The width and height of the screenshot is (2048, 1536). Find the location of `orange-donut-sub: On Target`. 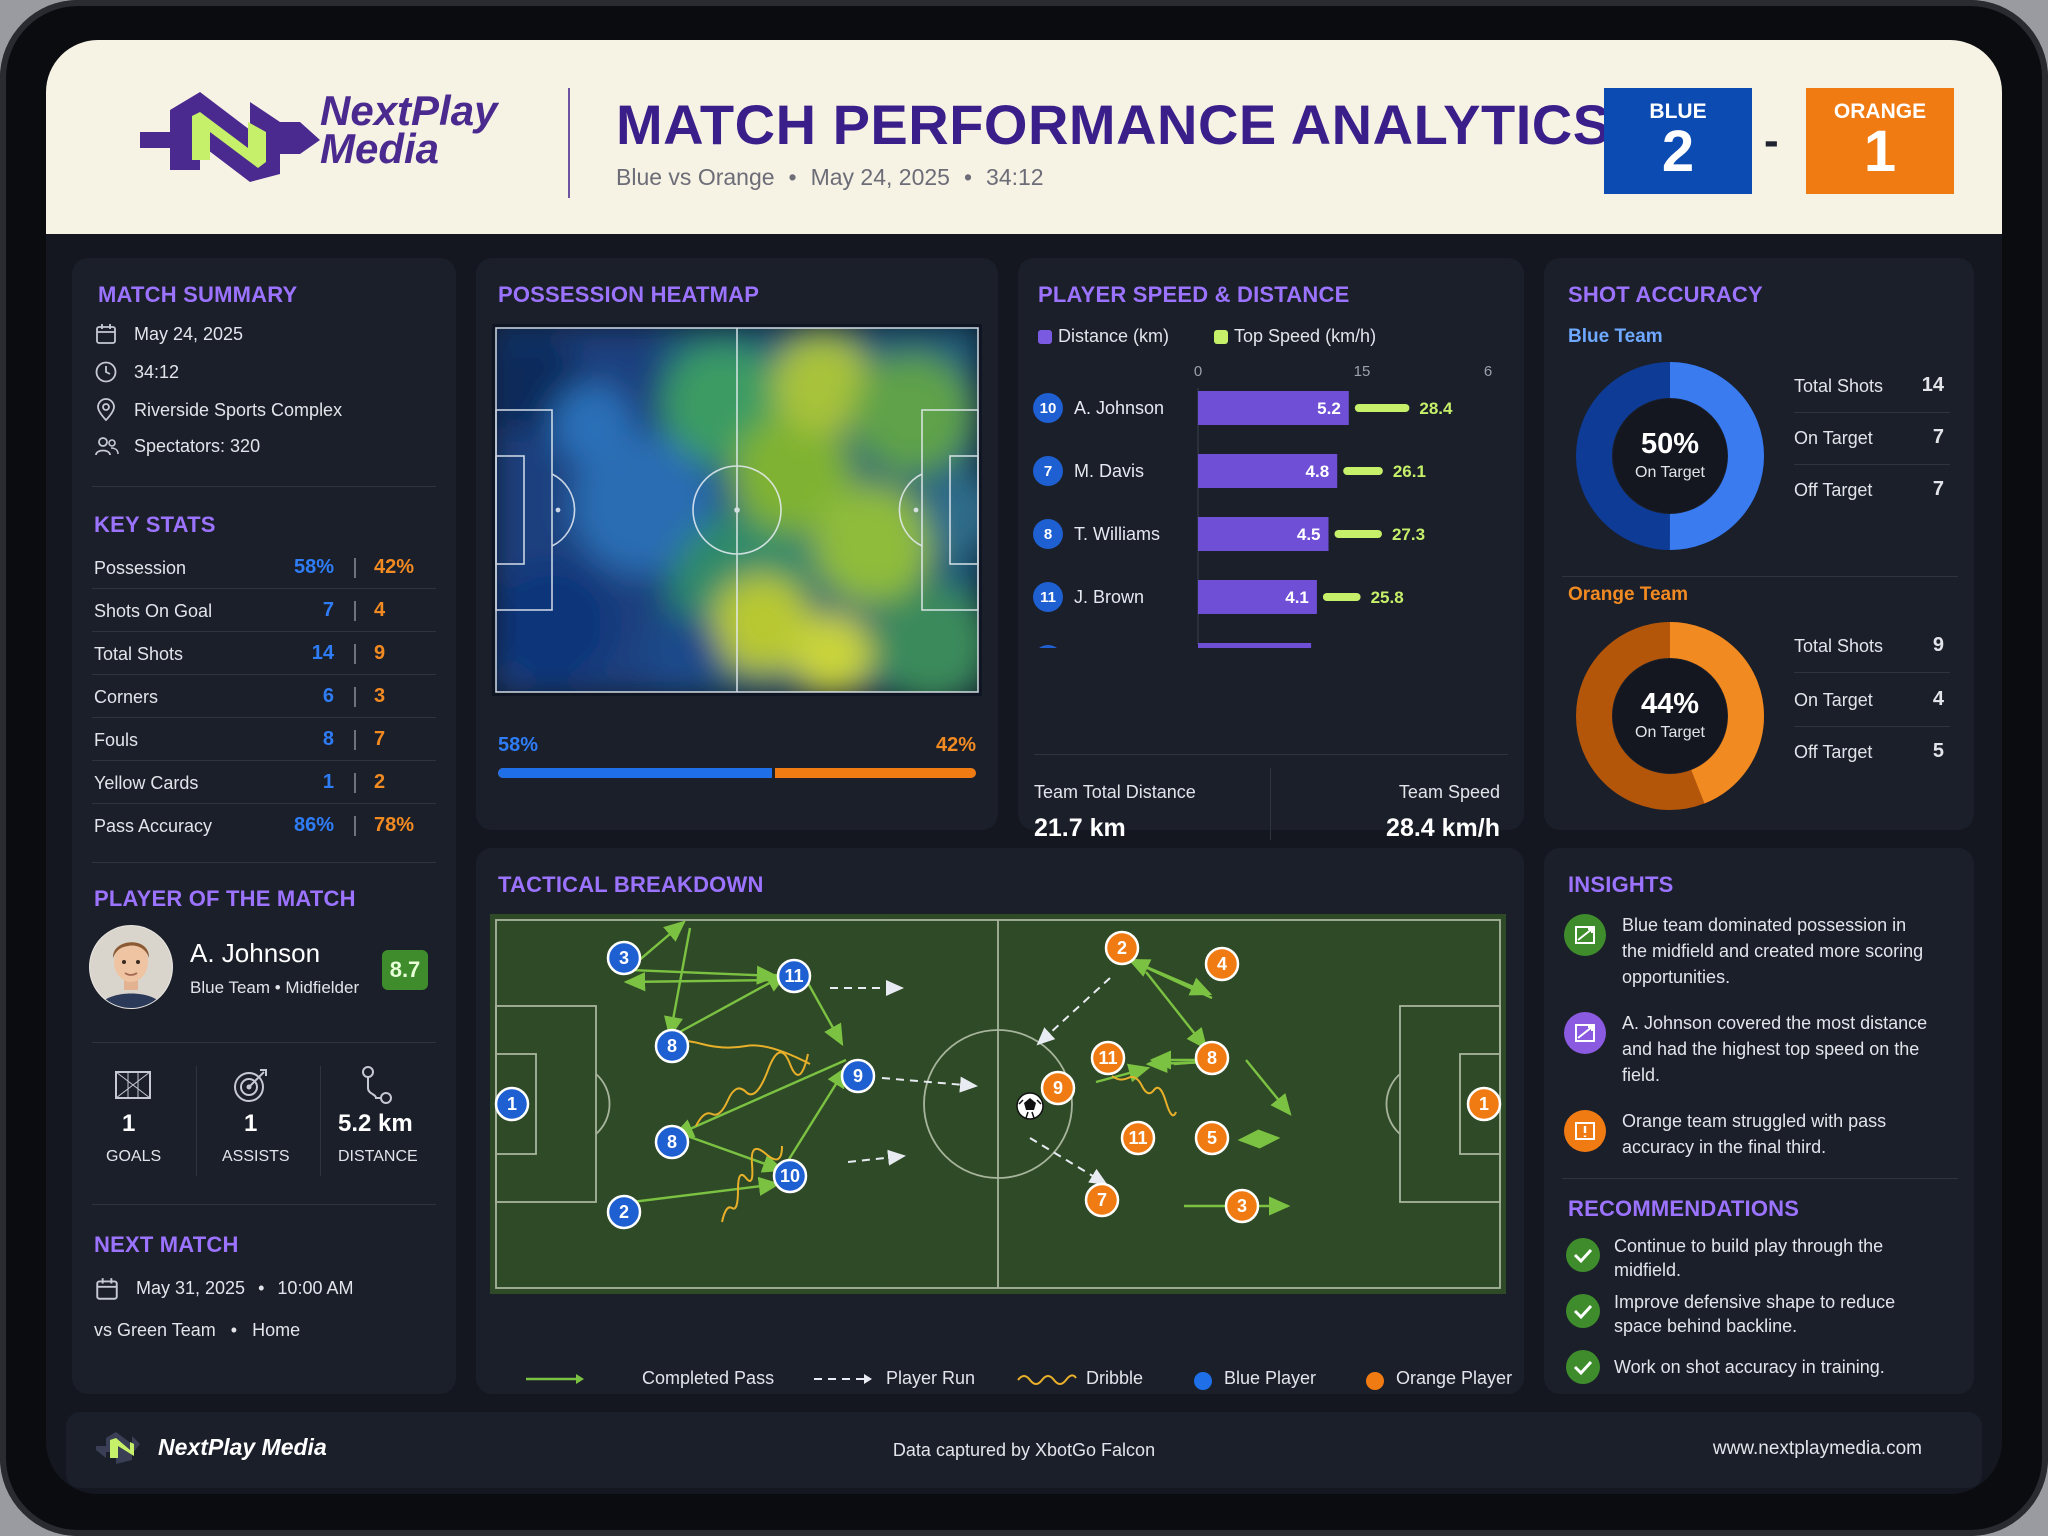

orange-donut-sub: On Target is located at coordinates (1670, 732).